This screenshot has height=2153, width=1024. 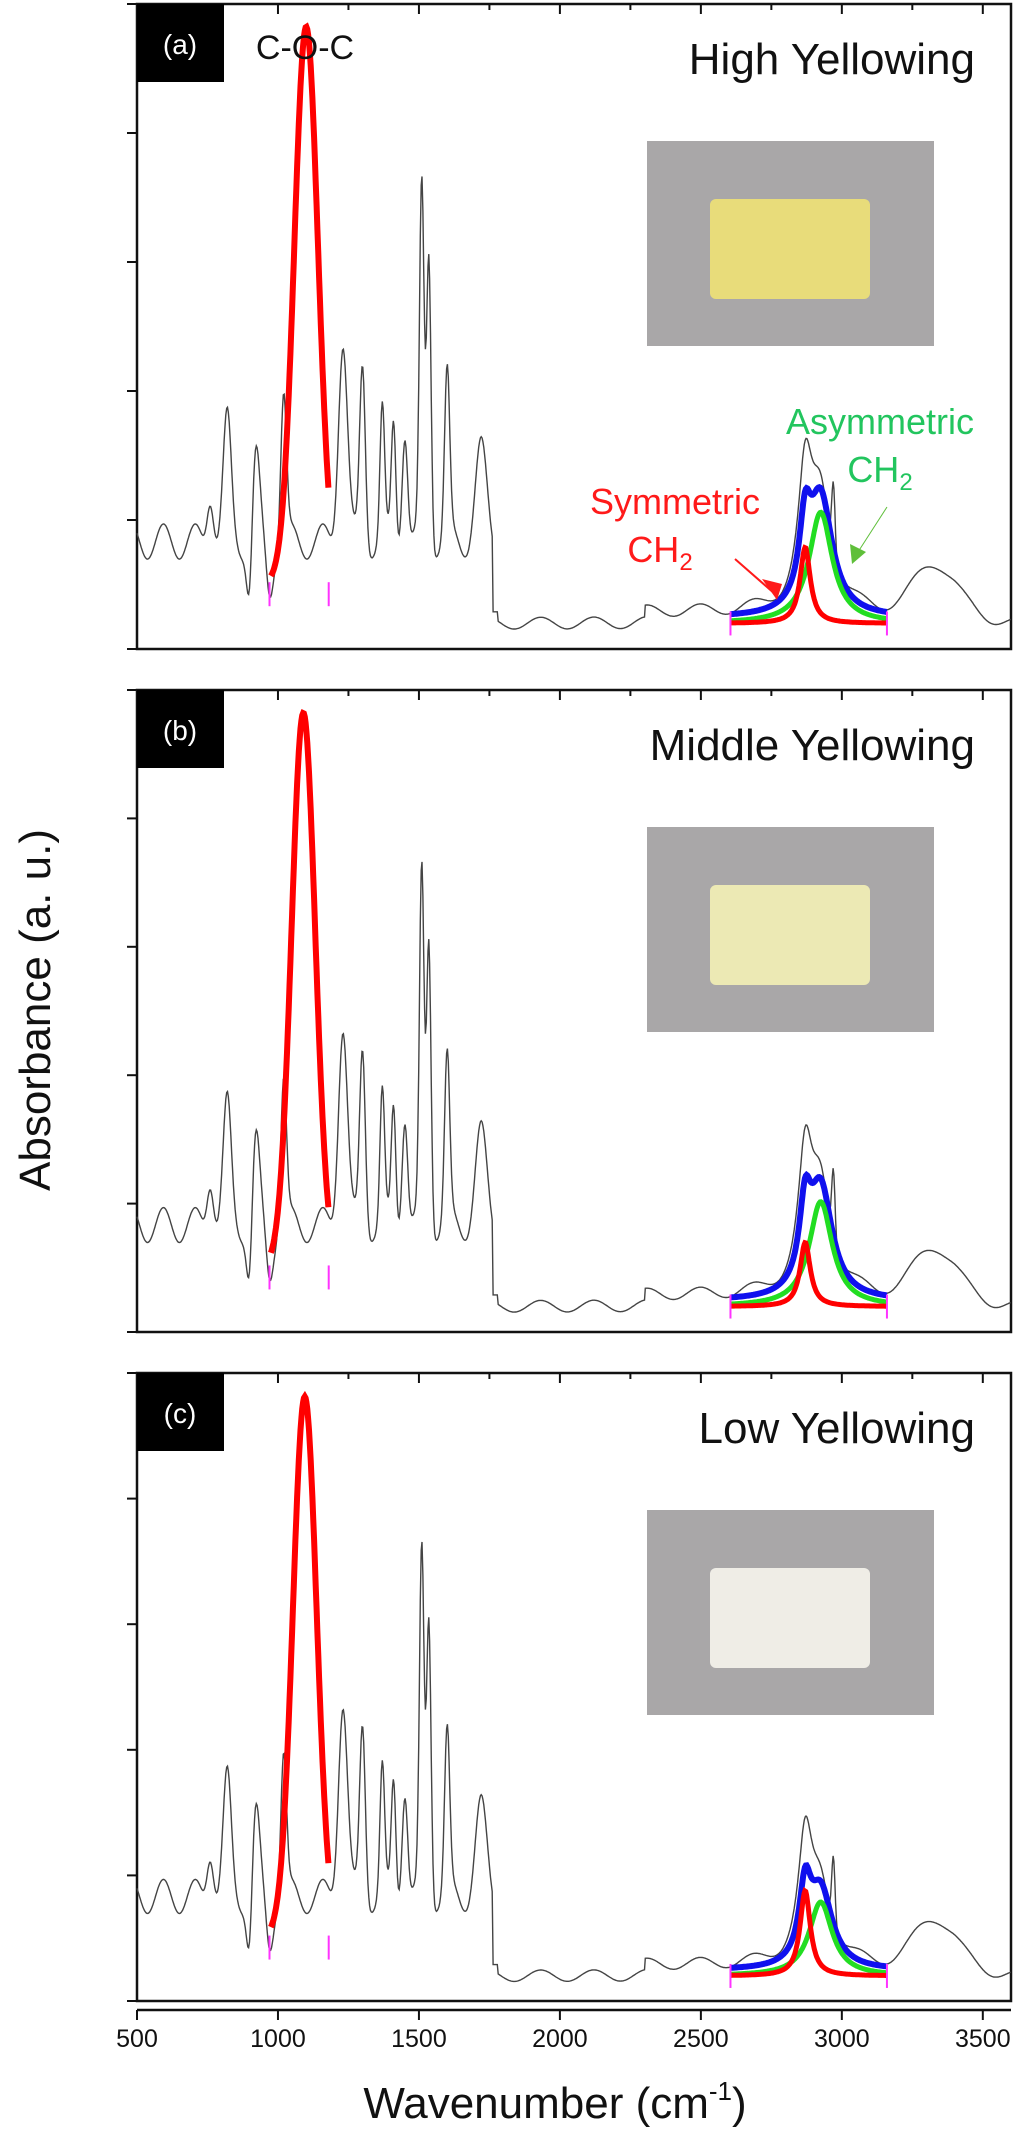 I want to click on panel-title: Low Yellowing, so click(x=837, y=1428).